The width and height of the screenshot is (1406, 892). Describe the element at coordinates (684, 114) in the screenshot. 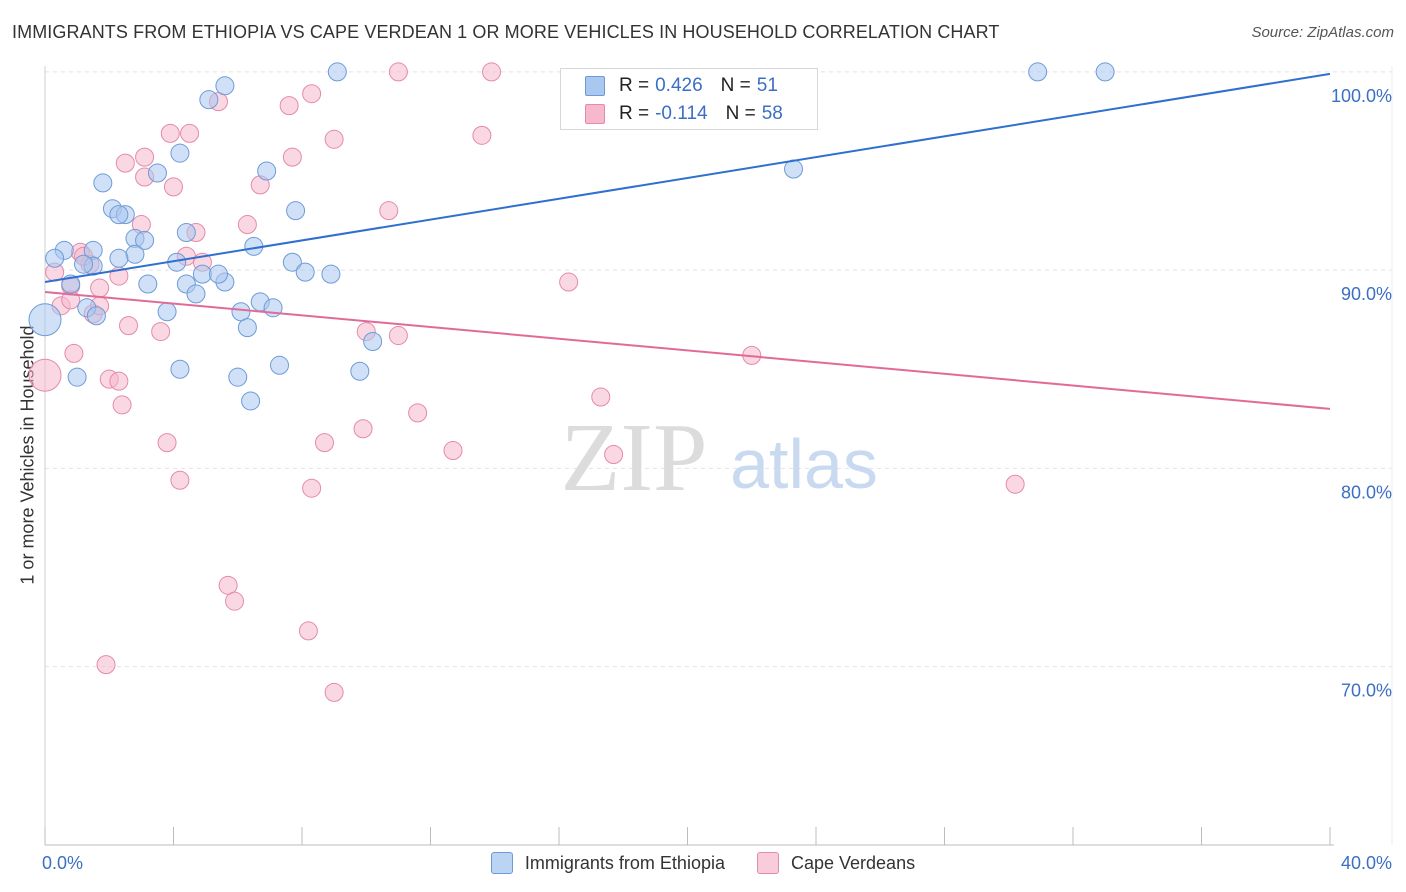

I see `stats-row-pink: R = -0.114 N = 58` at that location.